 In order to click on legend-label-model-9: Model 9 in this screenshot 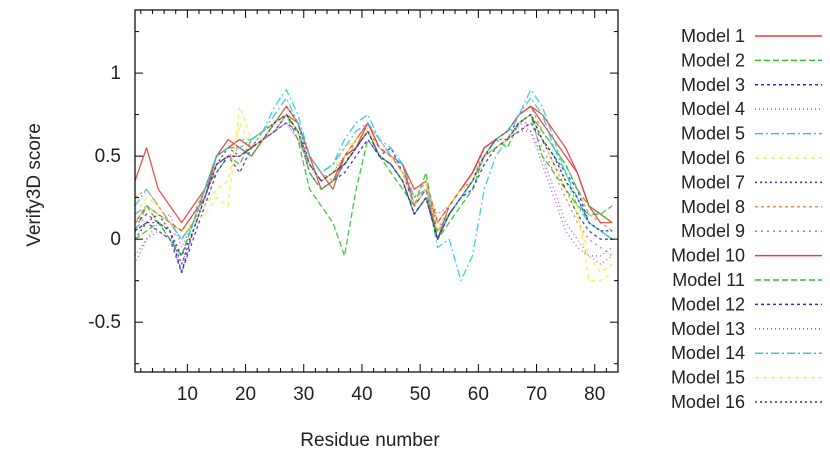, I will do `click(713, 231)`.